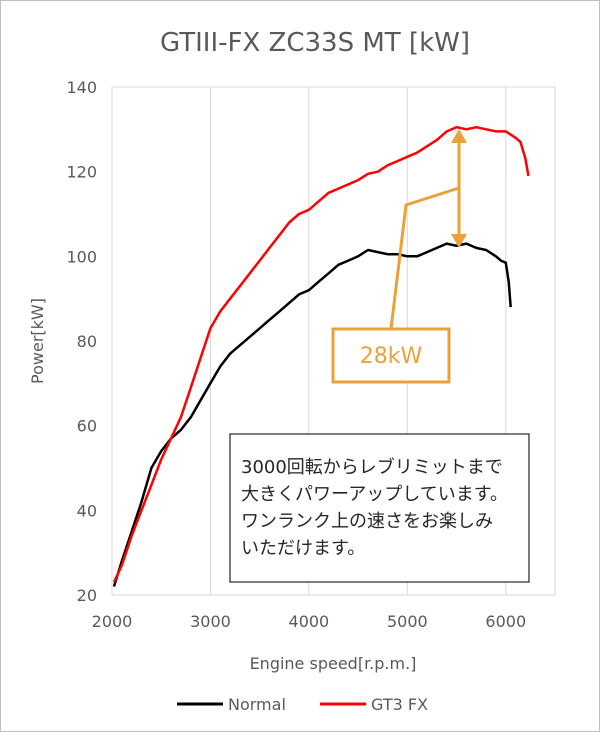 The width and height of the screenshot is (600, 733). What do you see at coordinates (112, 621) in the screenshot?
I see `x-tick-label: 2000` at bounding box center [112, 621].